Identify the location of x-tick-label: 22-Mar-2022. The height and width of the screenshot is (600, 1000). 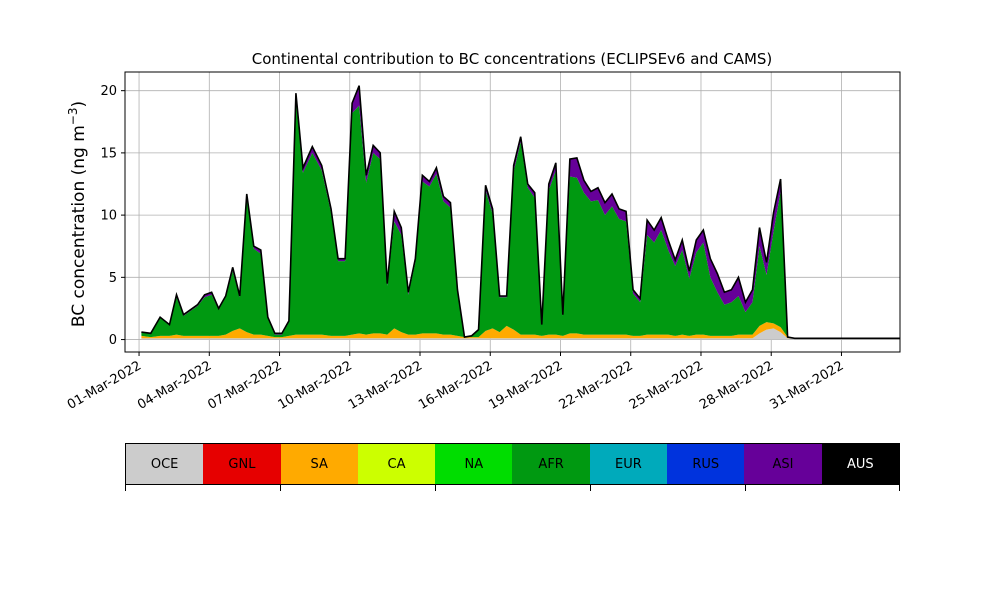
(596, 385).